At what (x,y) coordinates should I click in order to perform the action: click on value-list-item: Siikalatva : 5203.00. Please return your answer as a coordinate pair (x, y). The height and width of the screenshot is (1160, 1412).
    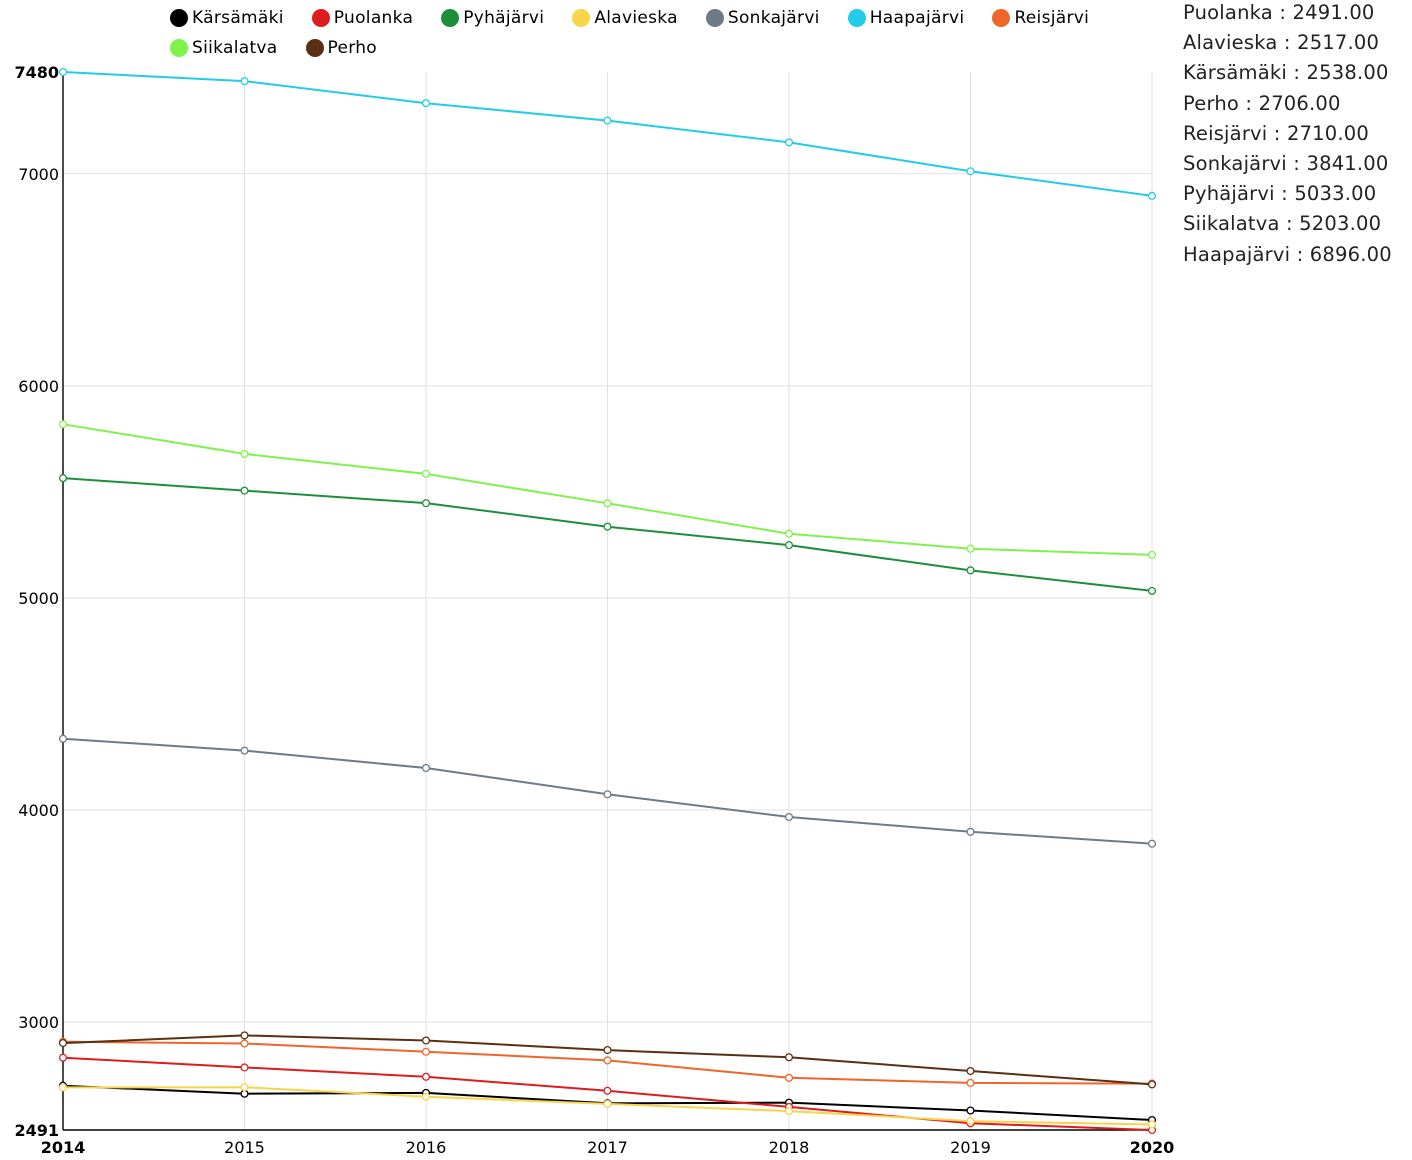
    Looking at the image, I should click on (1282, 224).